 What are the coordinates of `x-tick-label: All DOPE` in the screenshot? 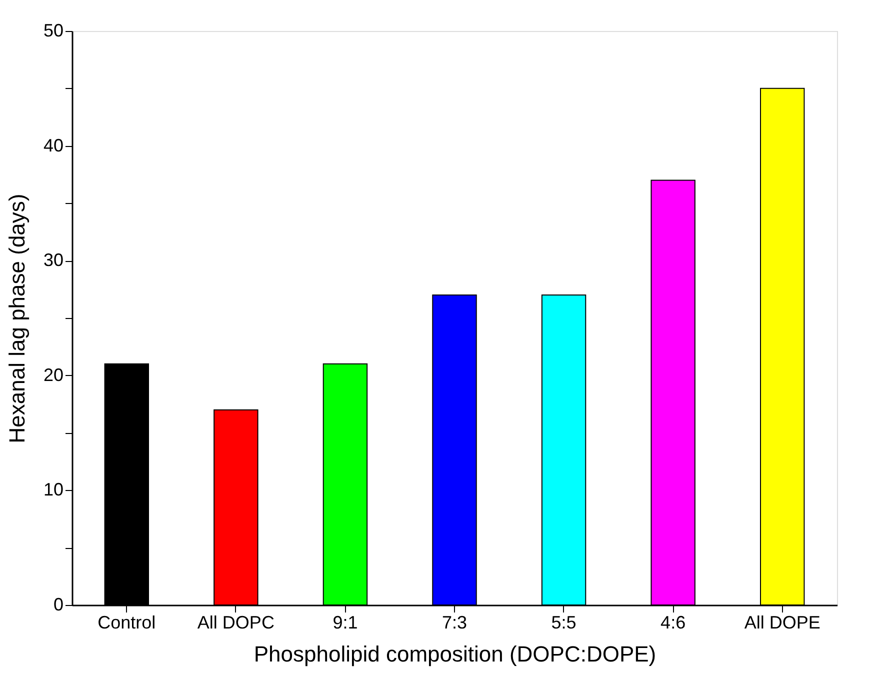 It's located at (782, 622).